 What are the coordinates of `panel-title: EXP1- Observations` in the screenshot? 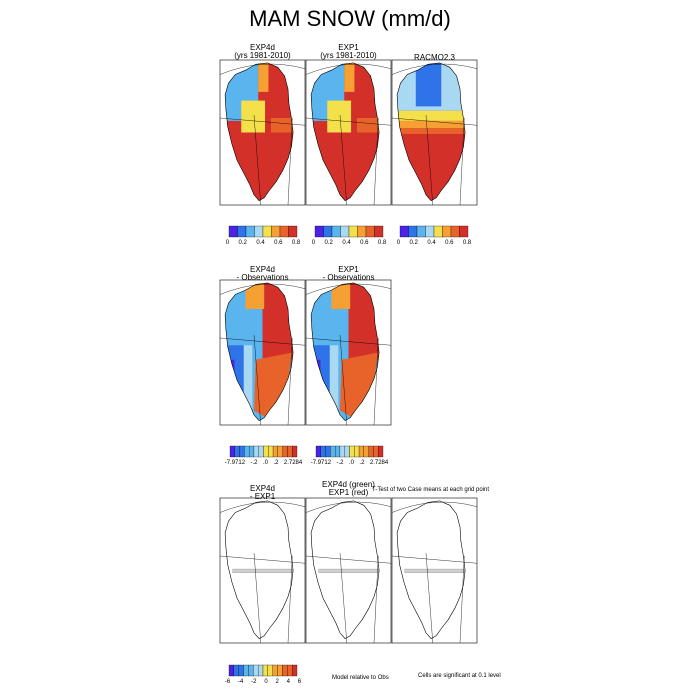 It's located at (348, 274).